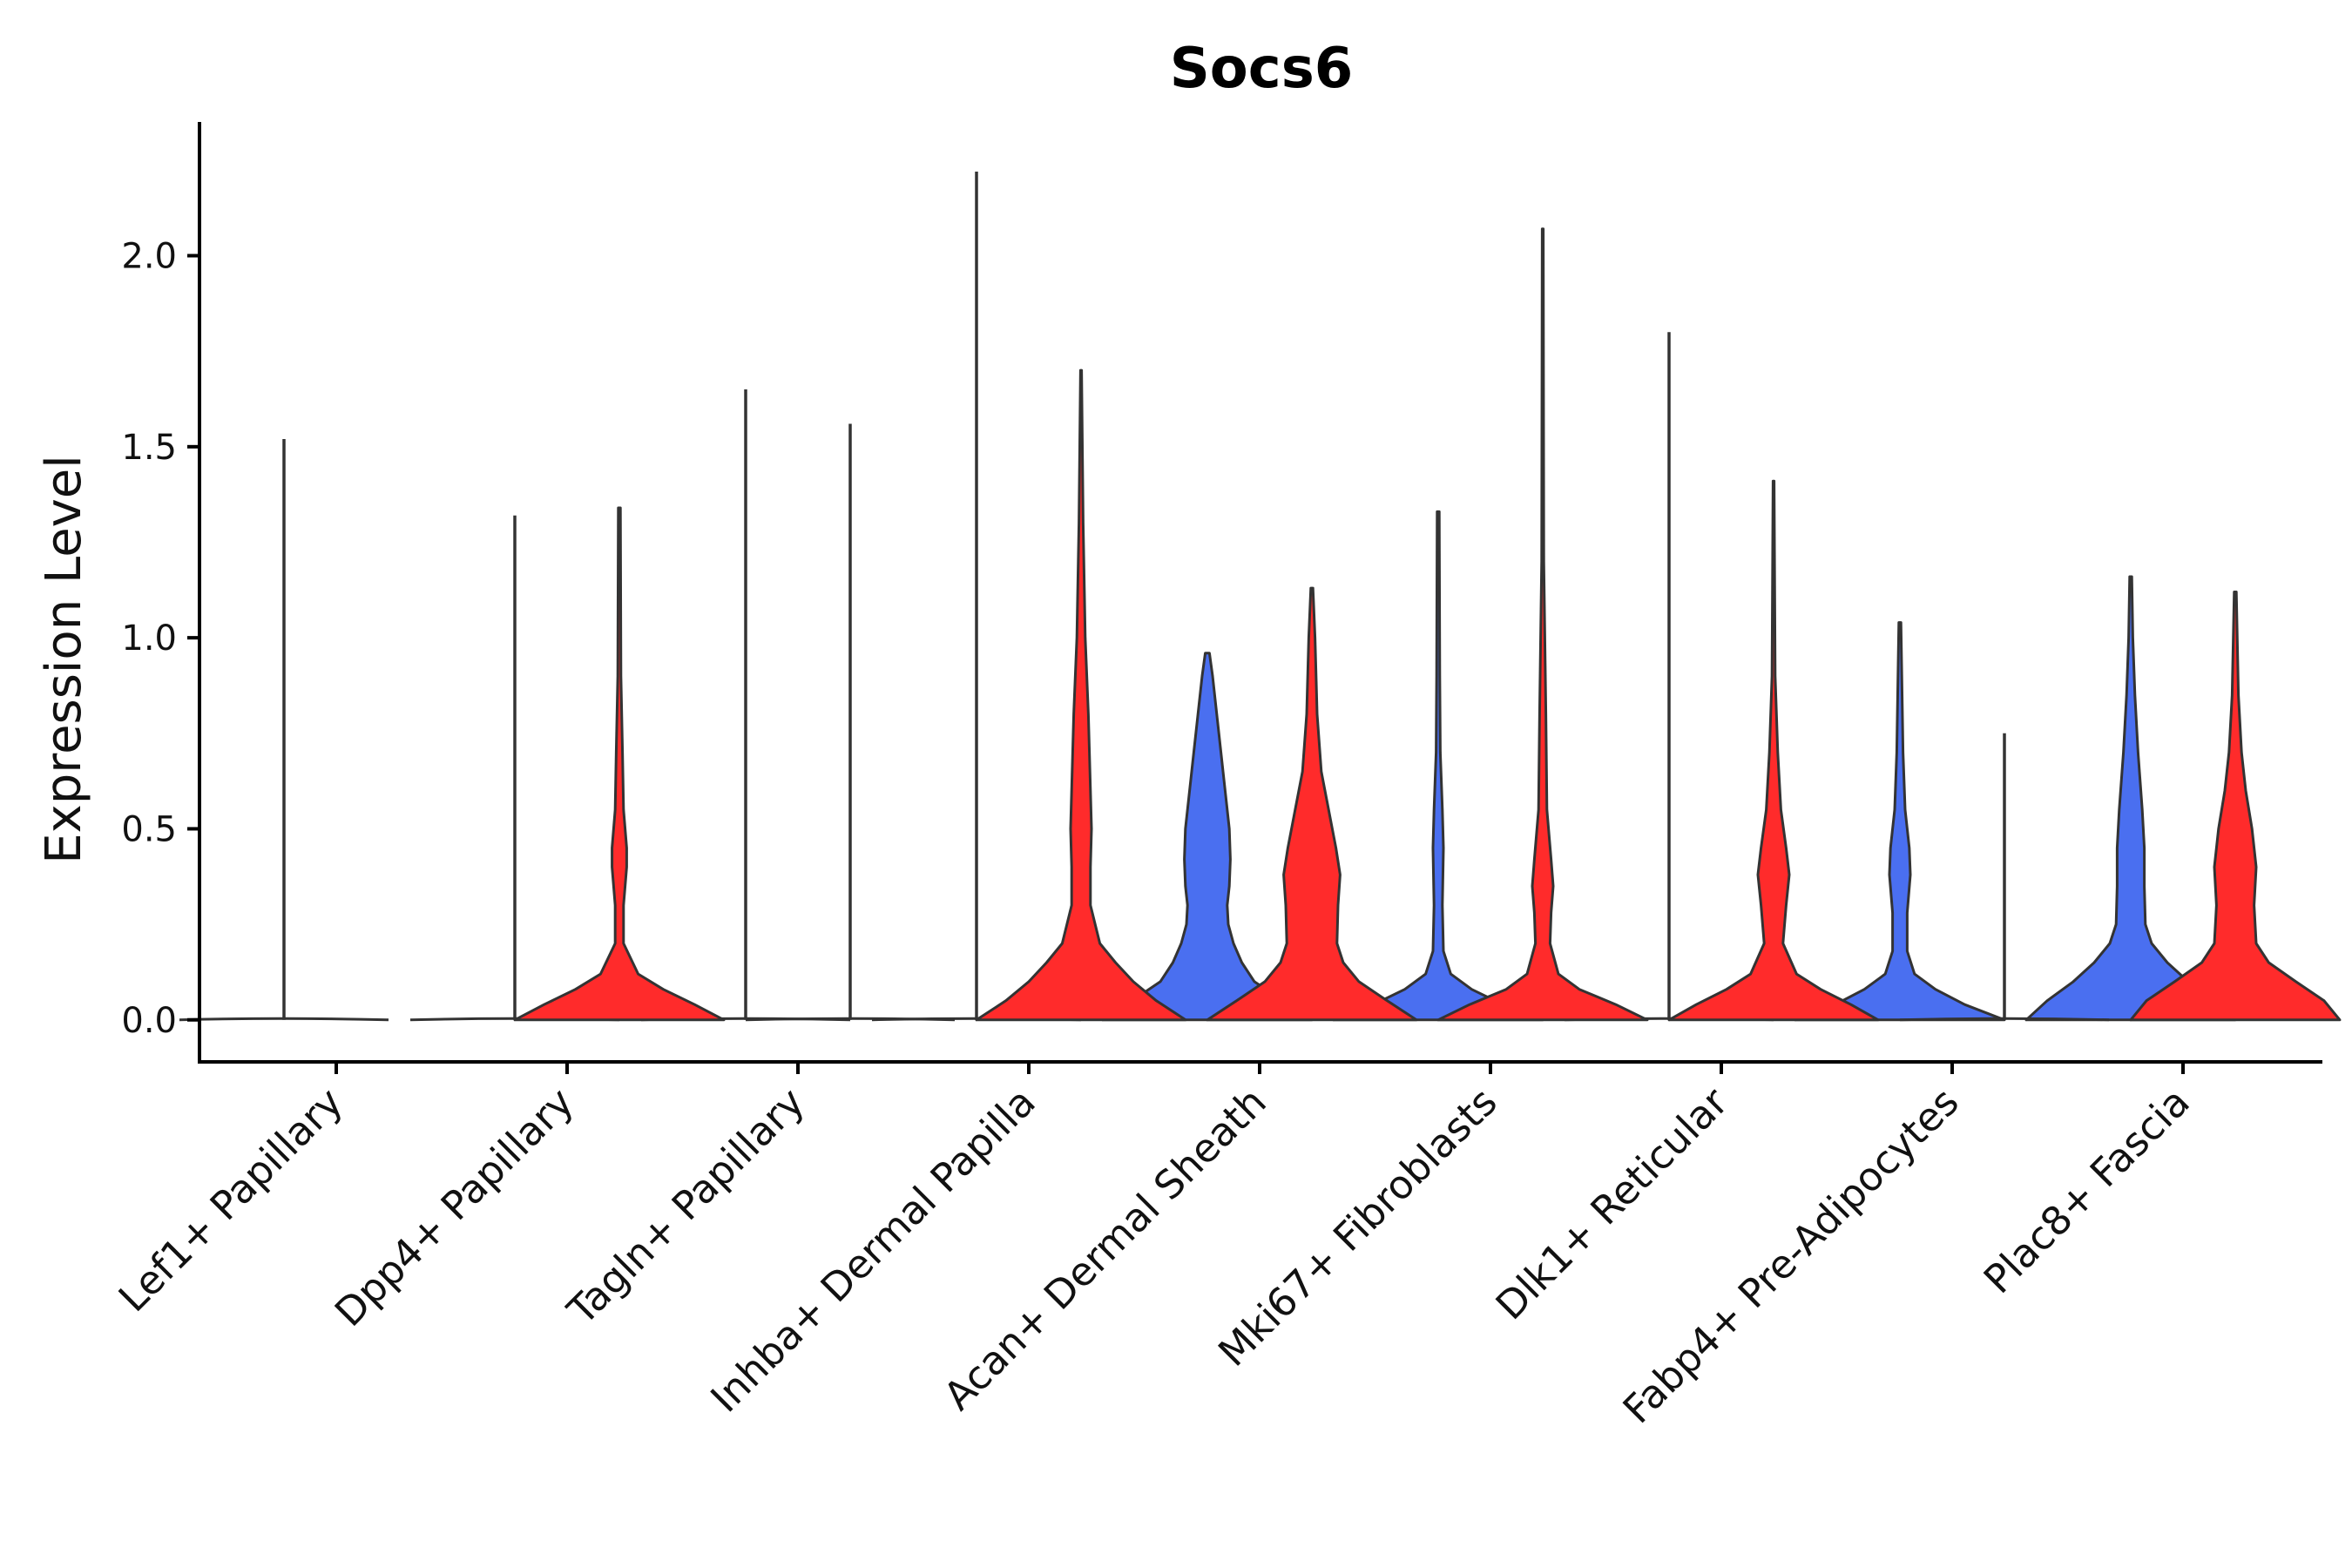 The width and height of the screenshot is (2352, 1568). I want to click on x-tick-label: Lef1+ Papillary, so click(231, 1199).